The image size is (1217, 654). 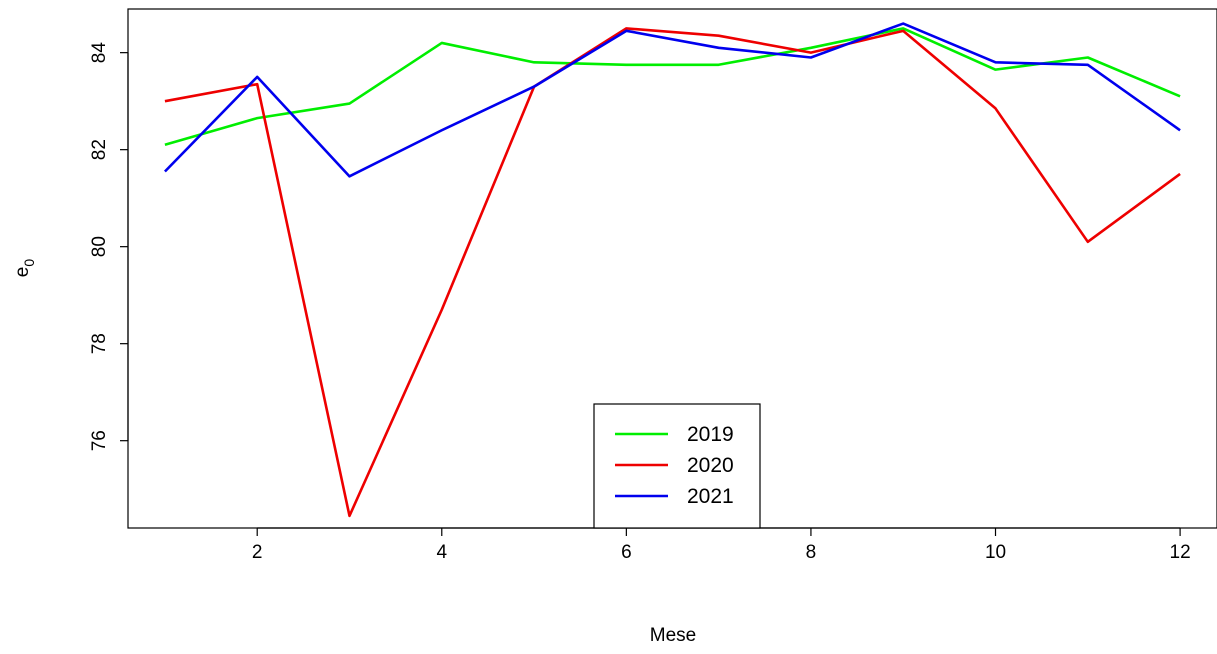 What do you see at coordinates (99, 343) in the screenshot?
I see `y-tick-label: 78` at bounding box center [99, 343].